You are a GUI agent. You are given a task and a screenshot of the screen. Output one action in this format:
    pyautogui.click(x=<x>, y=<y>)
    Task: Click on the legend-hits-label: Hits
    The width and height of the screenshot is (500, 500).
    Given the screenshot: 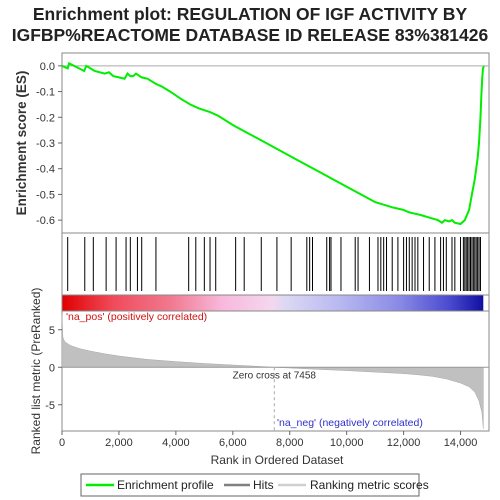 What is the action you would take?
    pyautogui.click(x=263, y=485)
    